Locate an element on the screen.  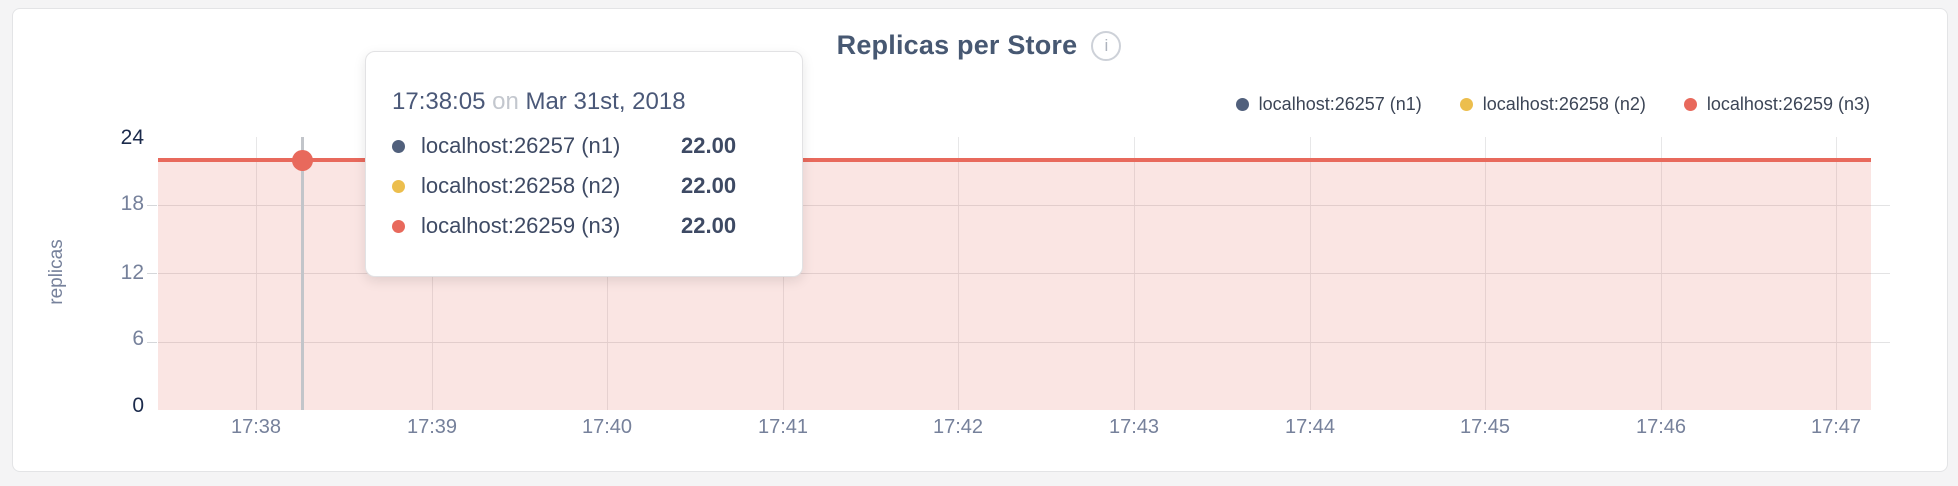
x-tick-label: 17:40 is located at coordinates (607, 427).